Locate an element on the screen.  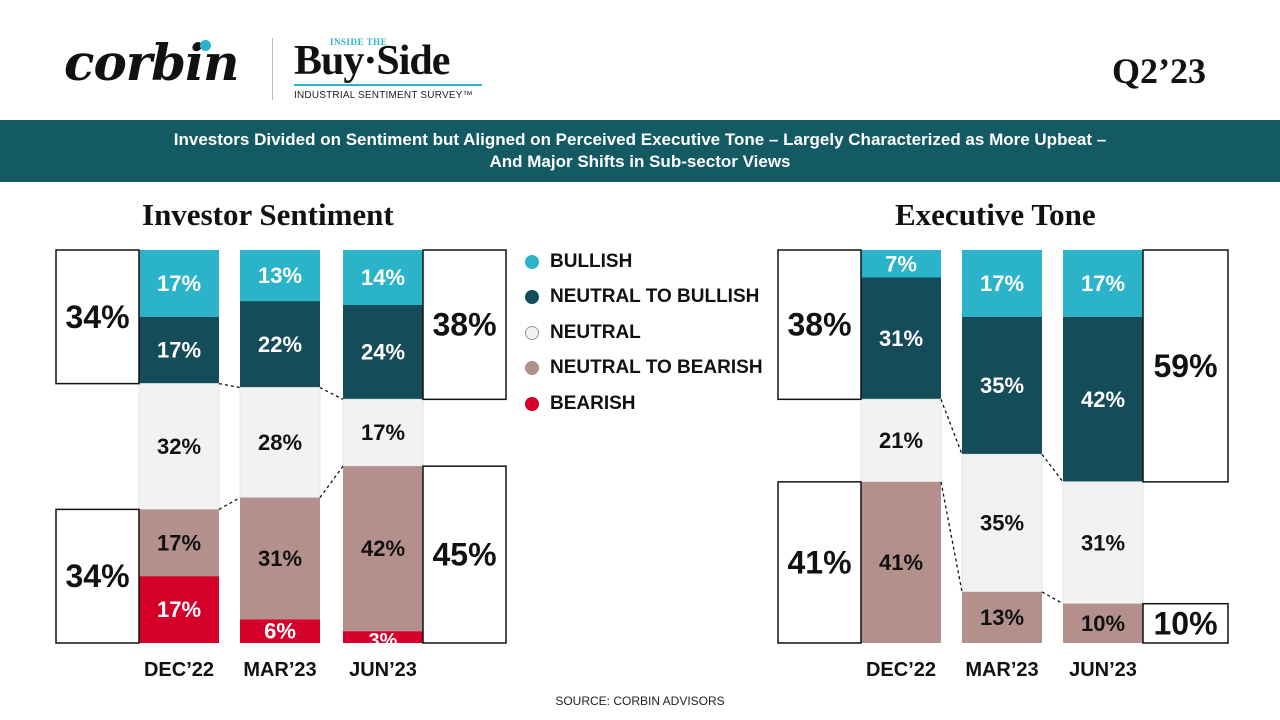
investor-bar-label: 24% is located at coordinates (383, 352).